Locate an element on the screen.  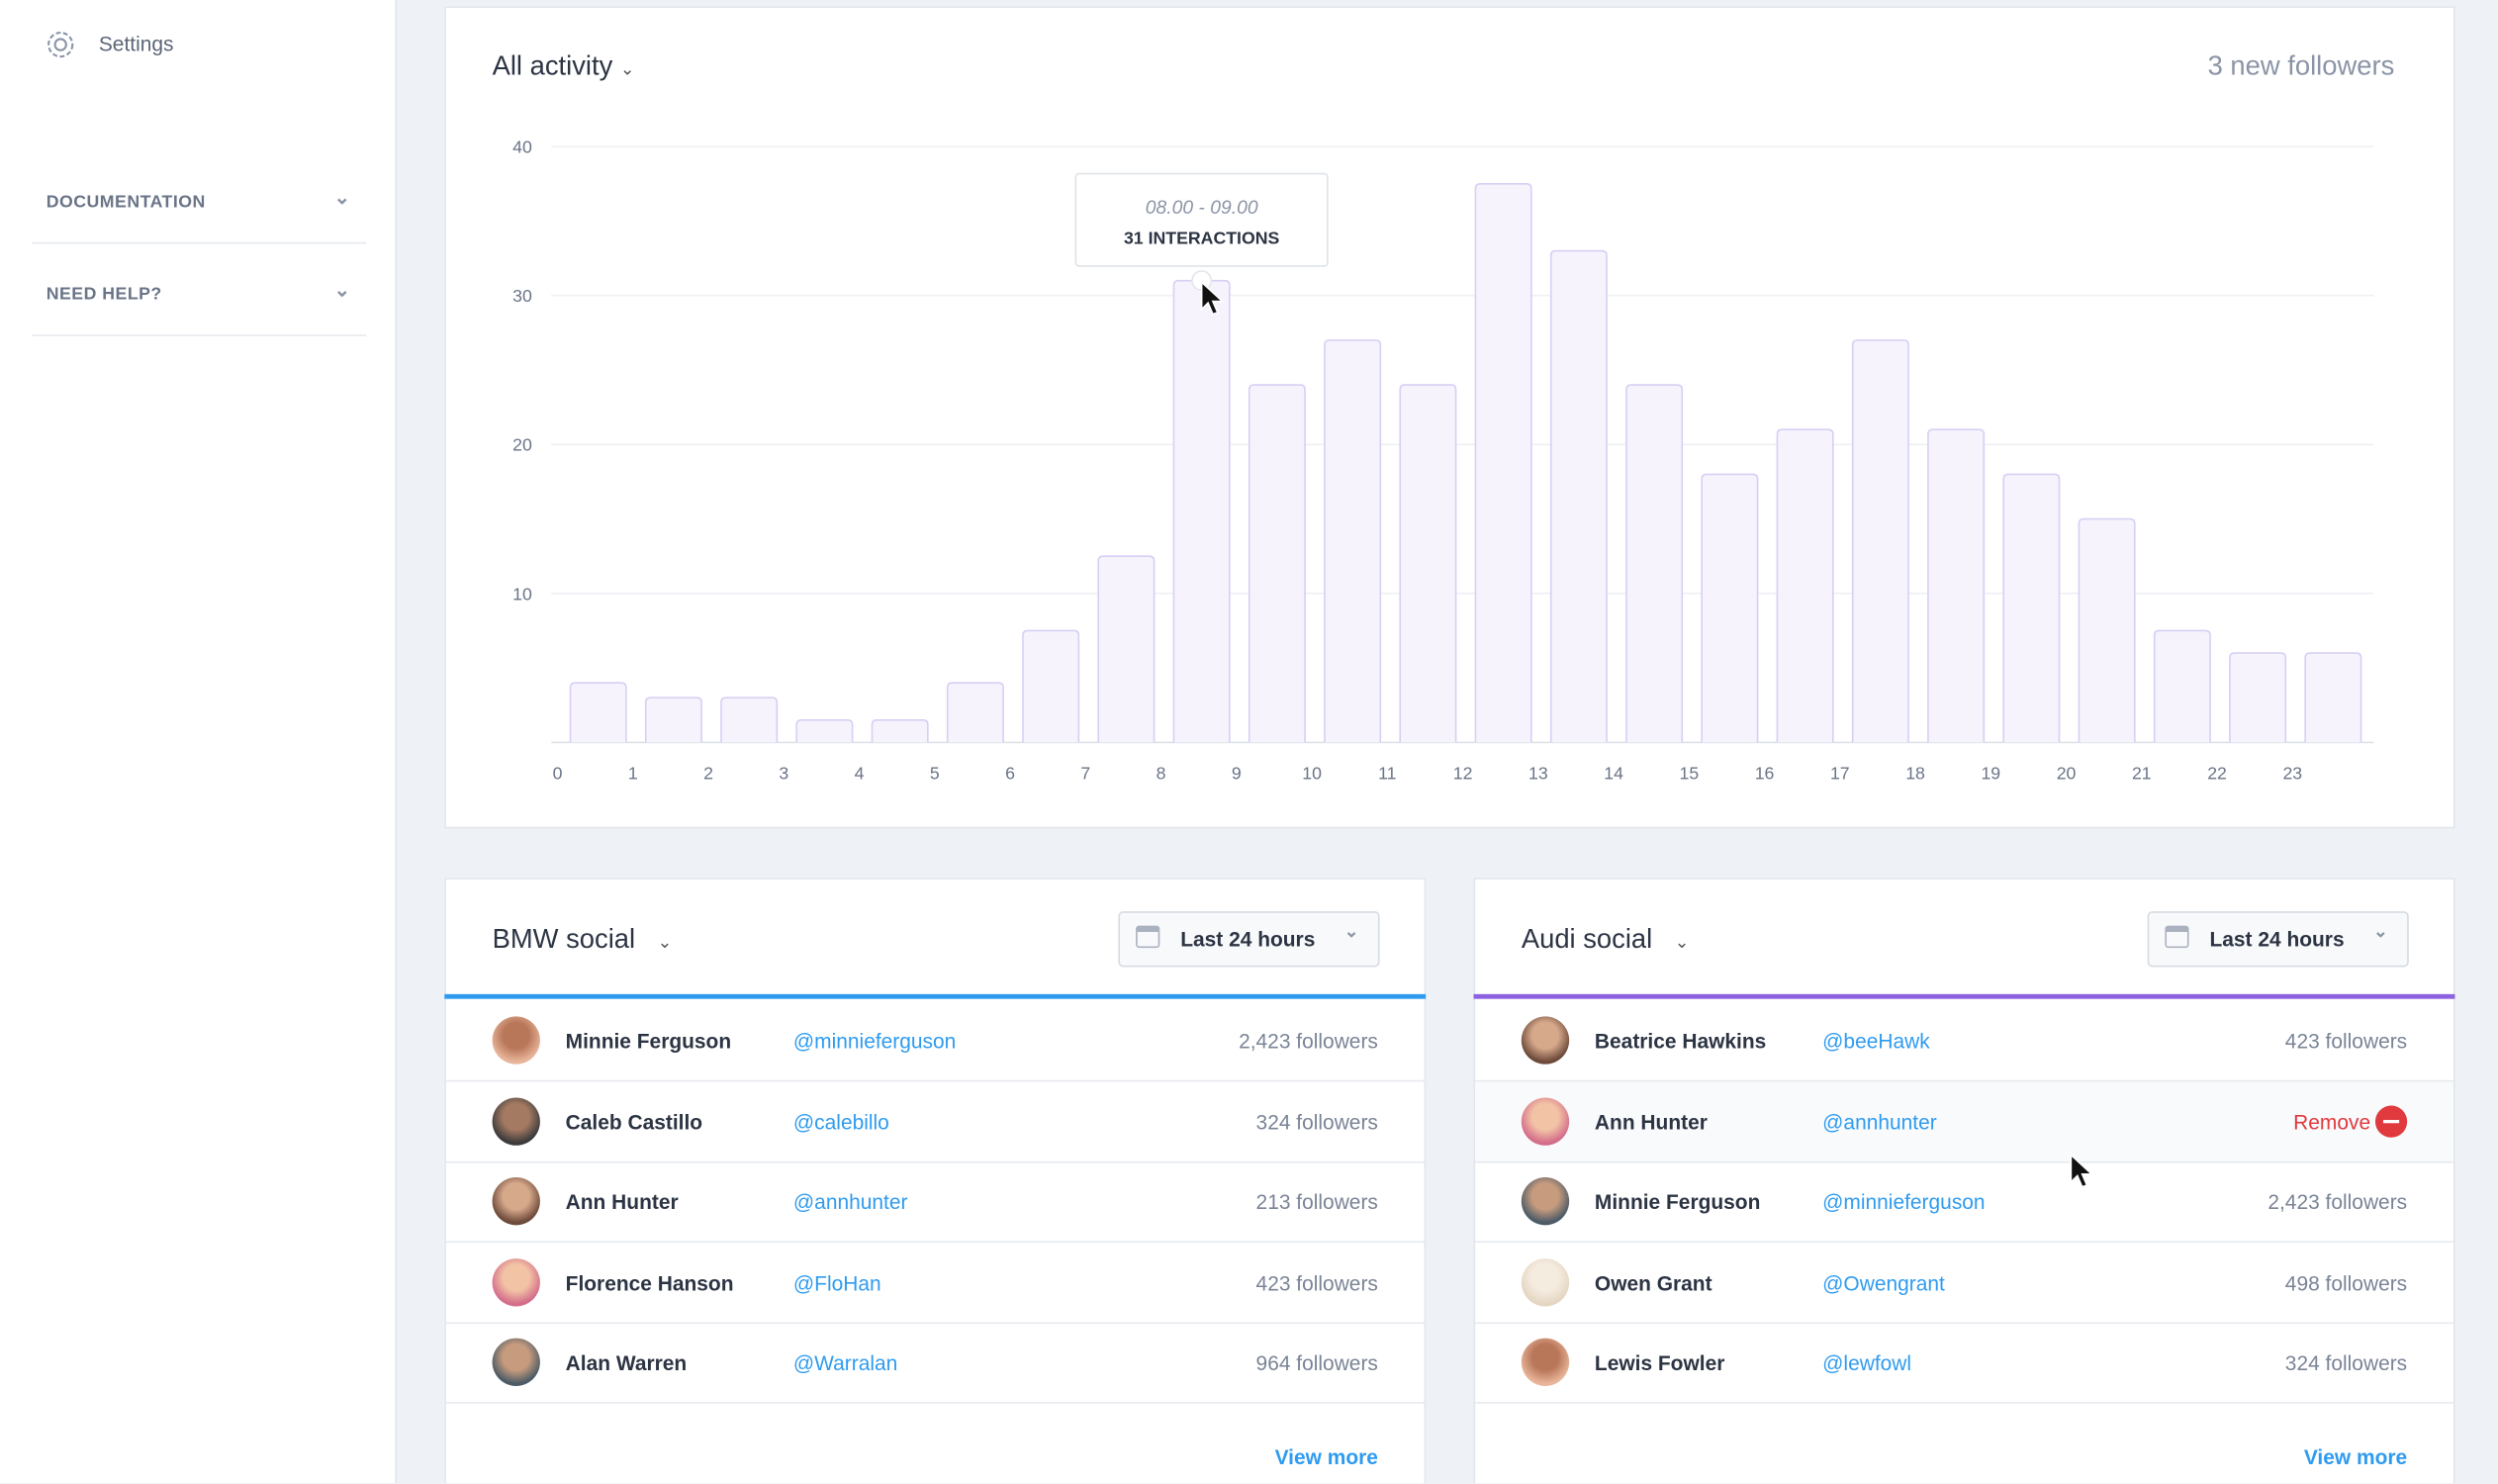
remove-icon is located at coordinates (2391, 1121).